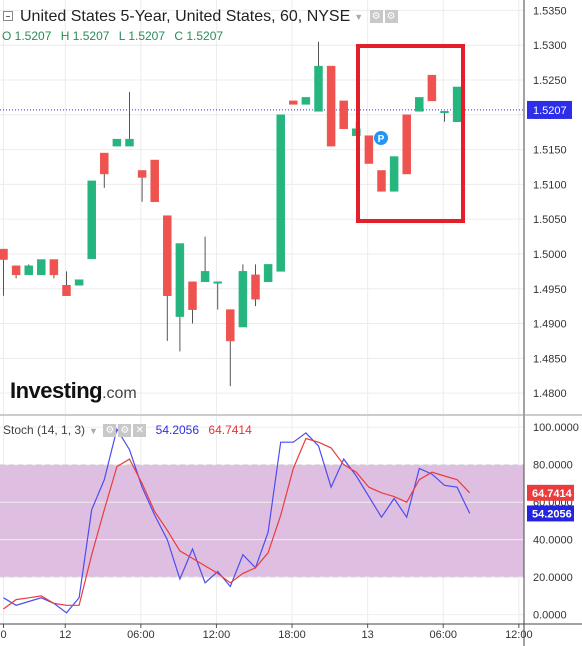 This screenshot has height=646, width=582. Describe the element at coordinates (550, 151) in the screenshot. I see `price-tick-label: 1.5150` at that location.